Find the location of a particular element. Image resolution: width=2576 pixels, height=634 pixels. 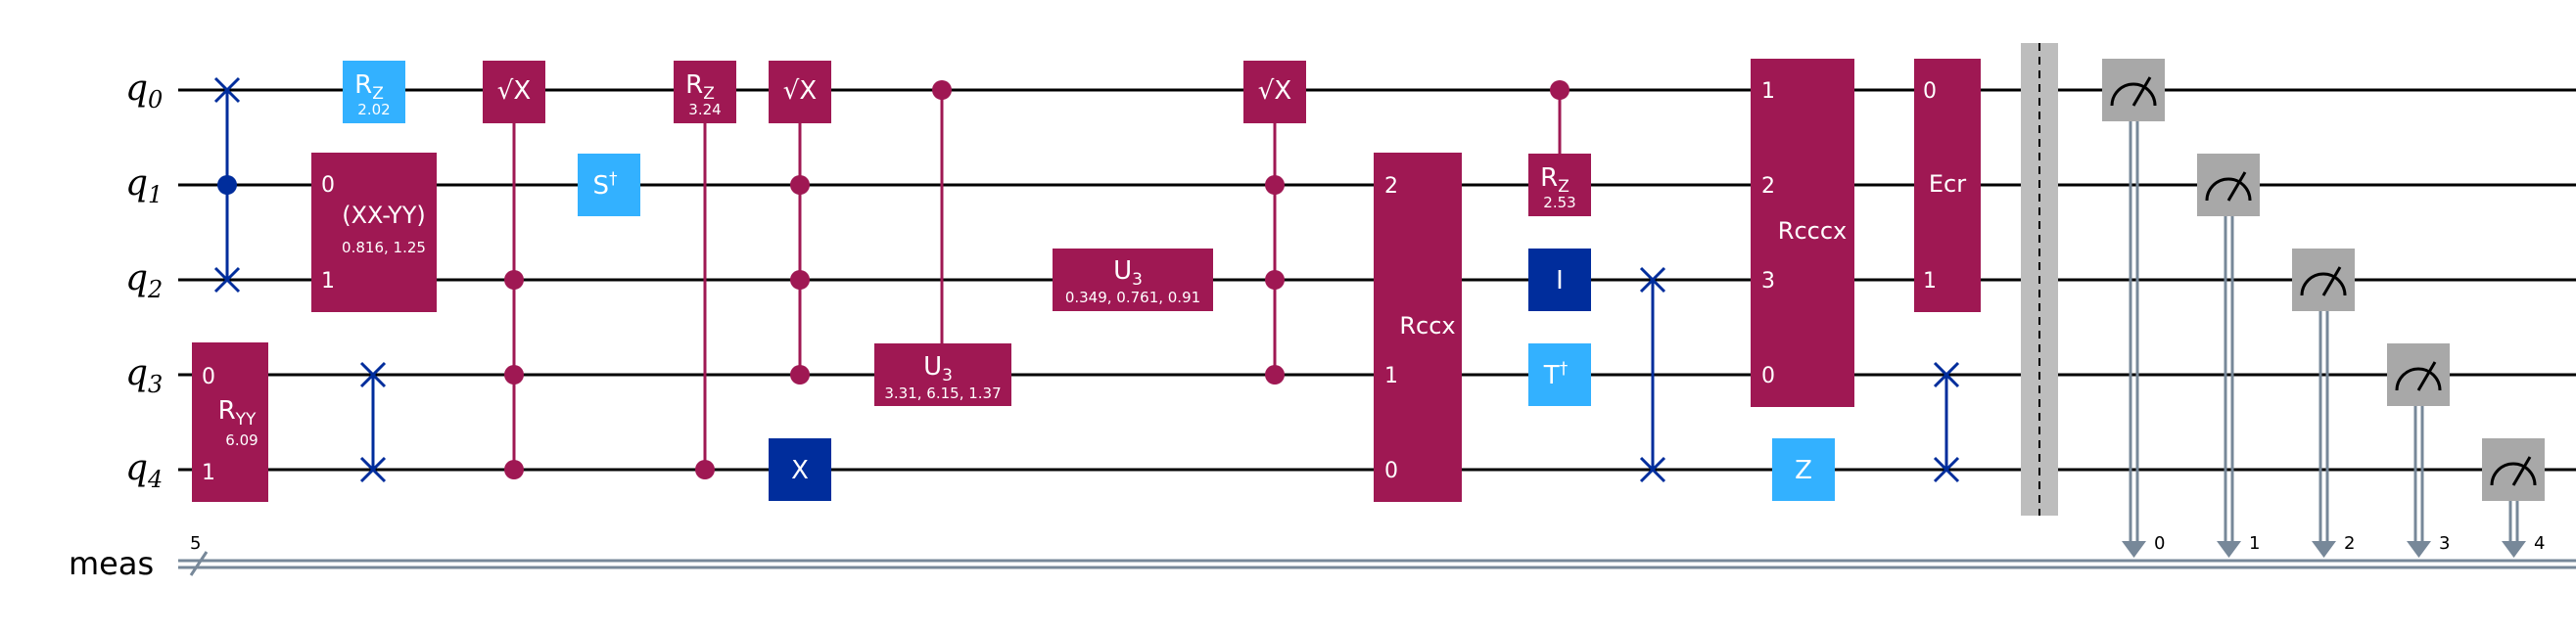

svg-text: Rccx is located at coordinates (1427, 326).